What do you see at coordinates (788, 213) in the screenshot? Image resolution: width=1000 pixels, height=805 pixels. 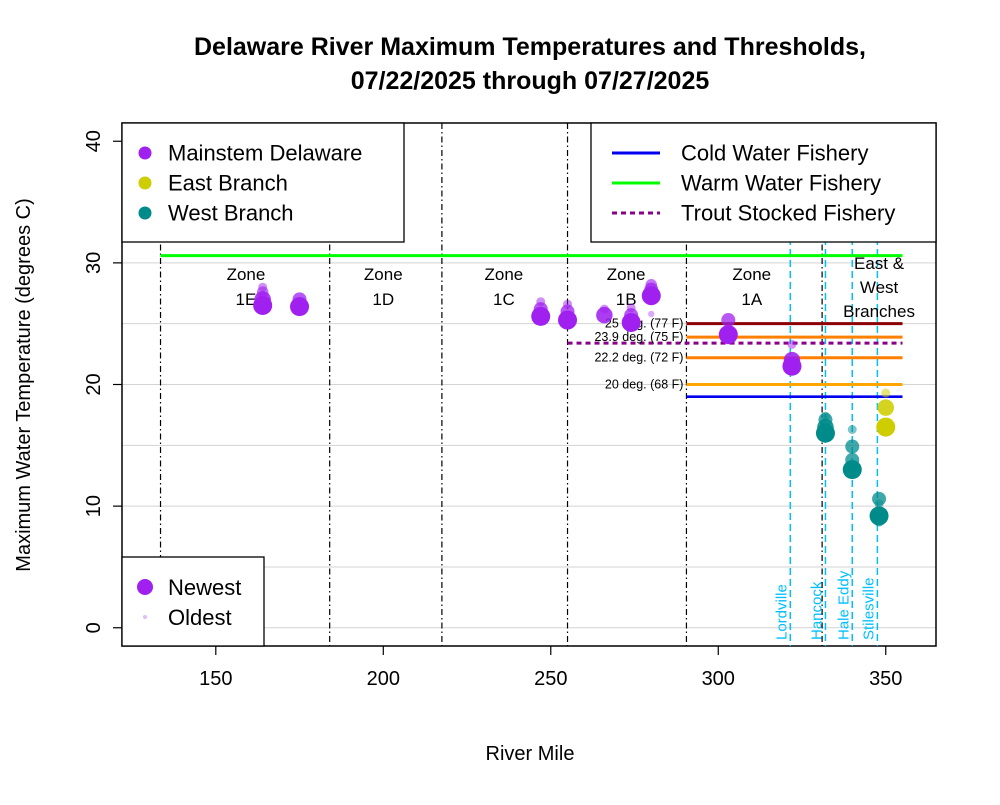 I see `legend-label: Trout Stocked Fishery` at bounding box center [788, 213].